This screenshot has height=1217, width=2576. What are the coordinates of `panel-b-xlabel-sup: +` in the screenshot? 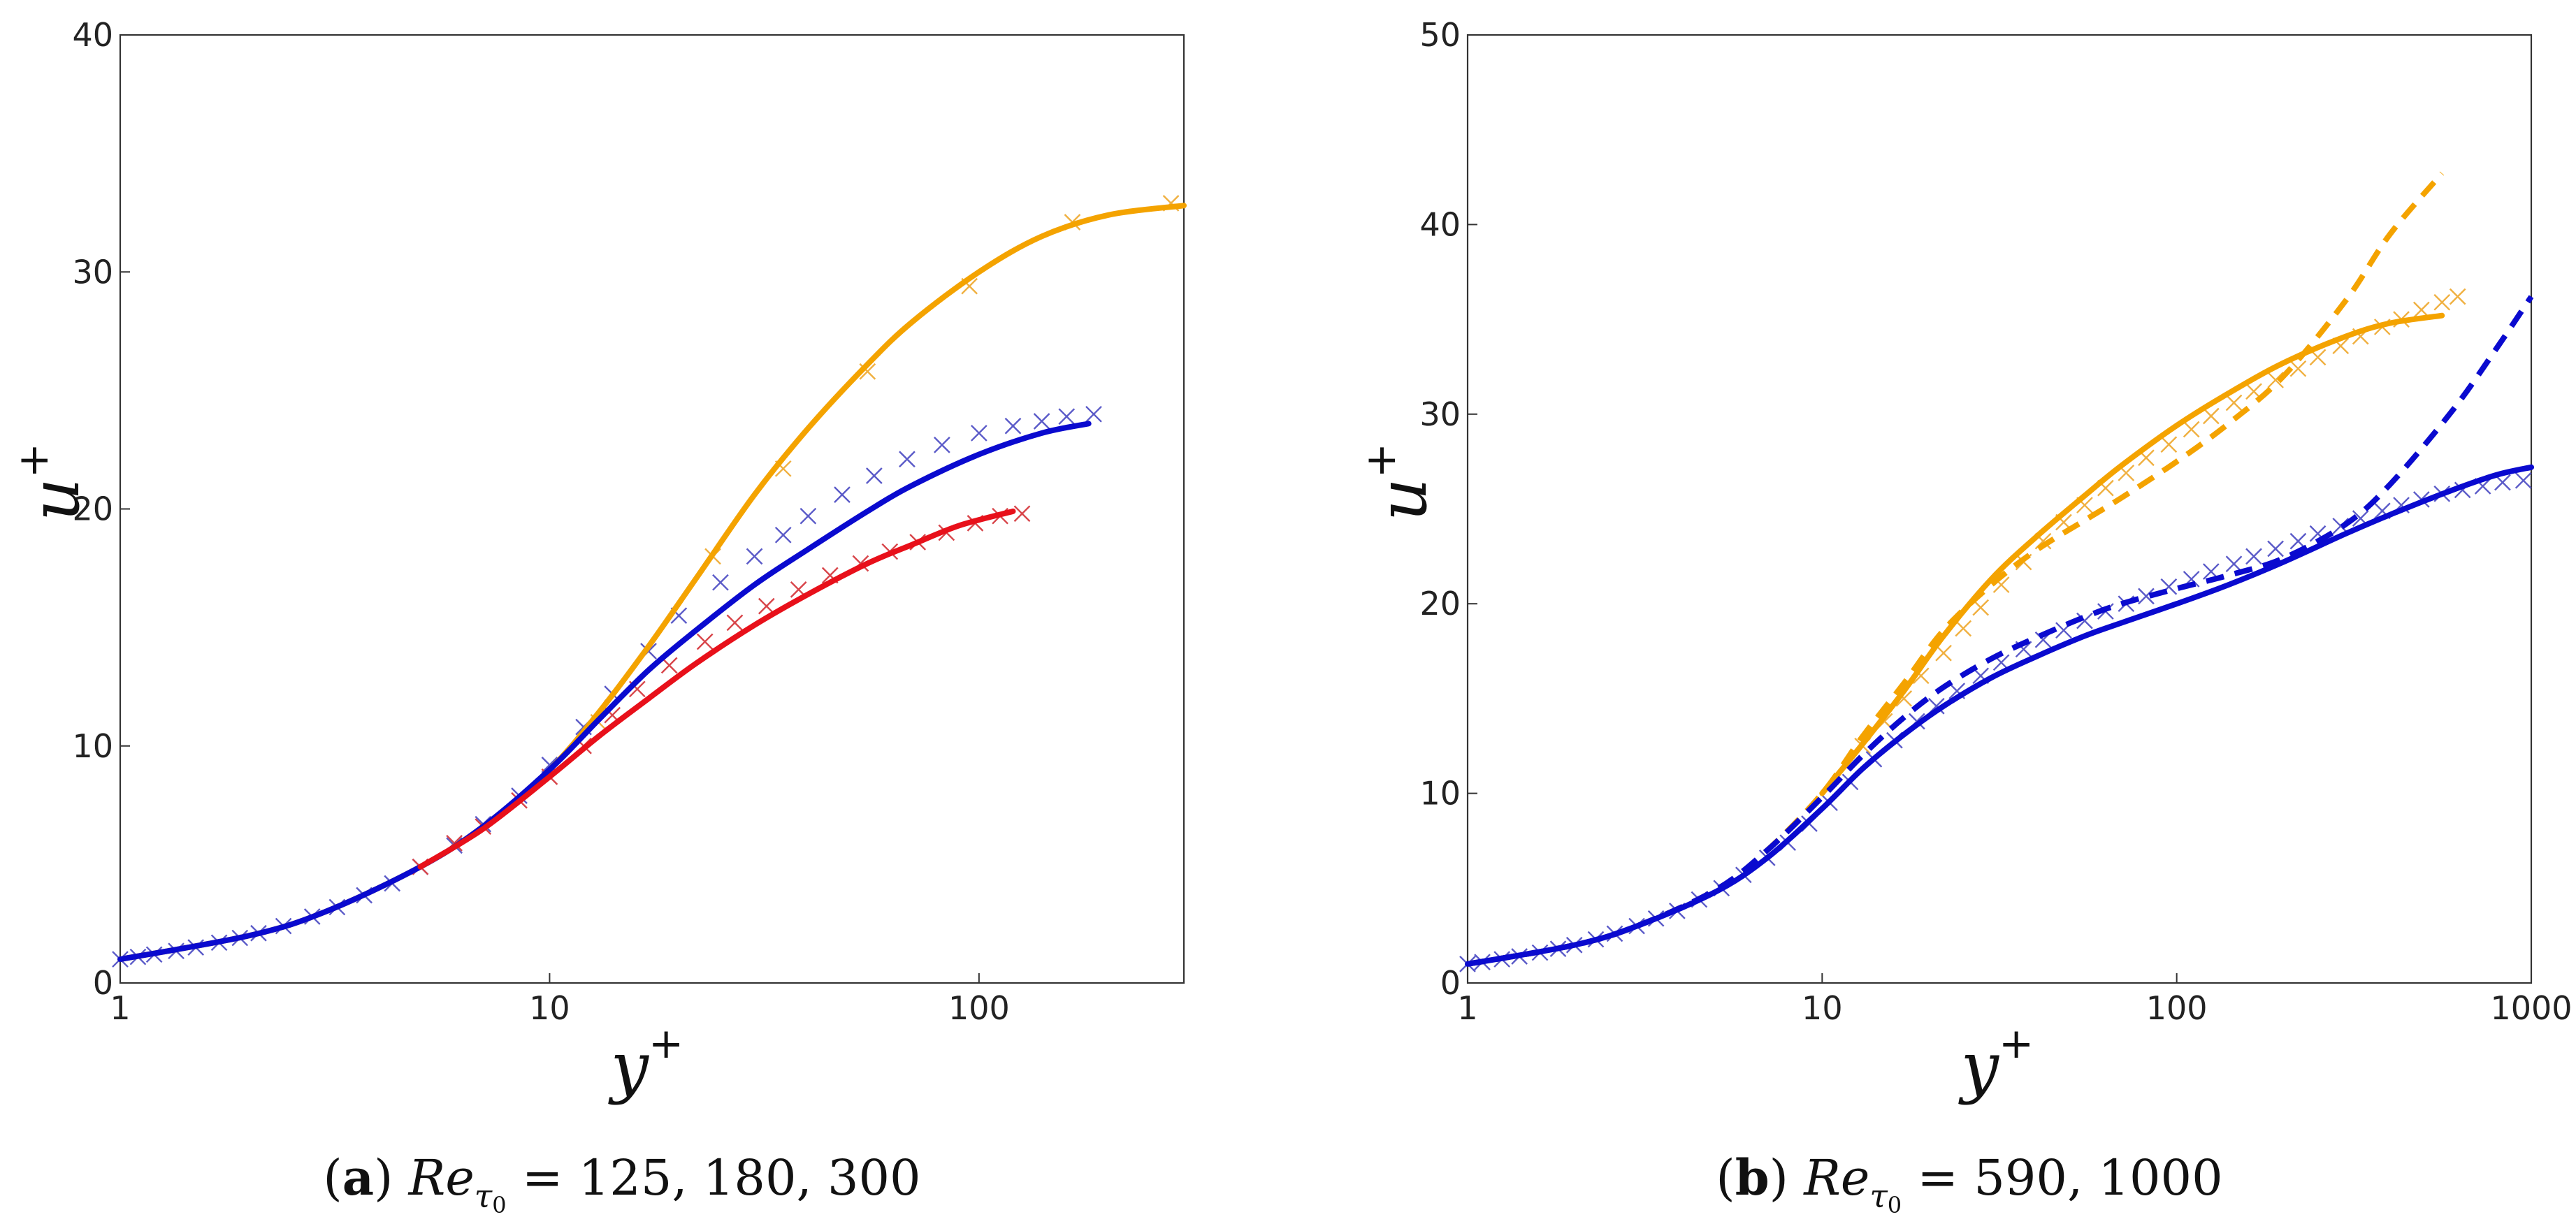 It's located at (2016, 1043).